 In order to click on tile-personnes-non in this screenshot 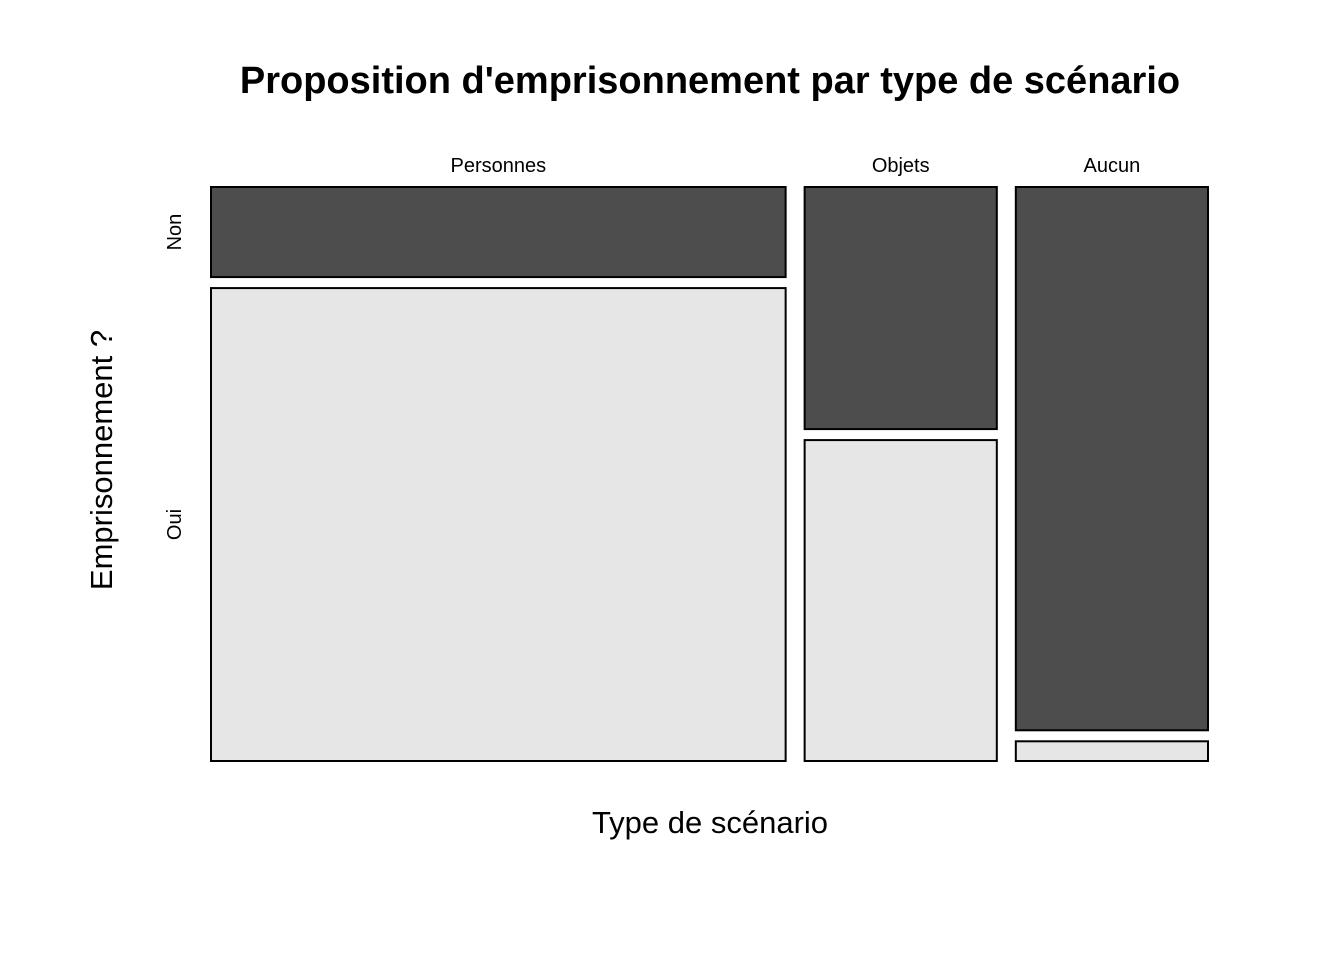, I will do `click(498, 232)`.